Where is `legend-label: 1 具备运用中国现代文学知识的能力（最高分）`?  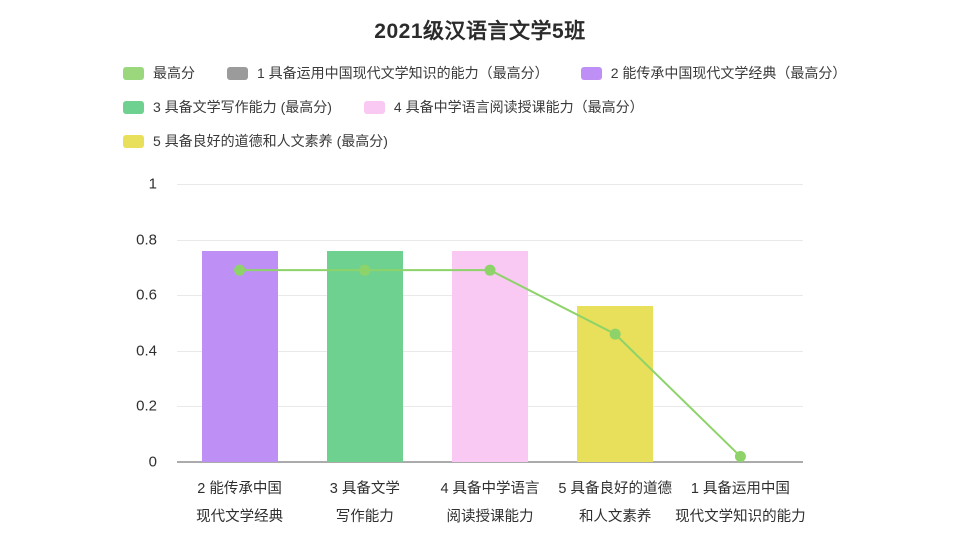 legend-label: 1 具备运用中国现代文学知识的能力（最高分） is located at coordinates (403, 73).